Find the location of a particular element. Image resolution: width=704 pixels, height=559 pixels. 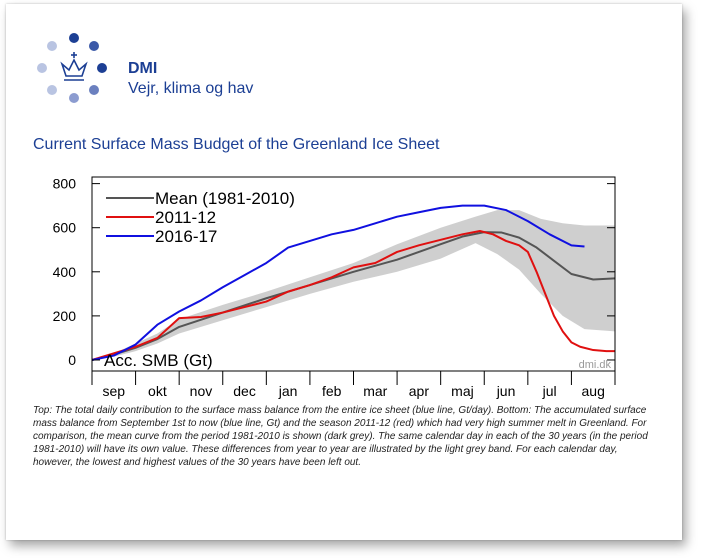

x-tick-label-nov: nov is located at coordinates (201, 391).